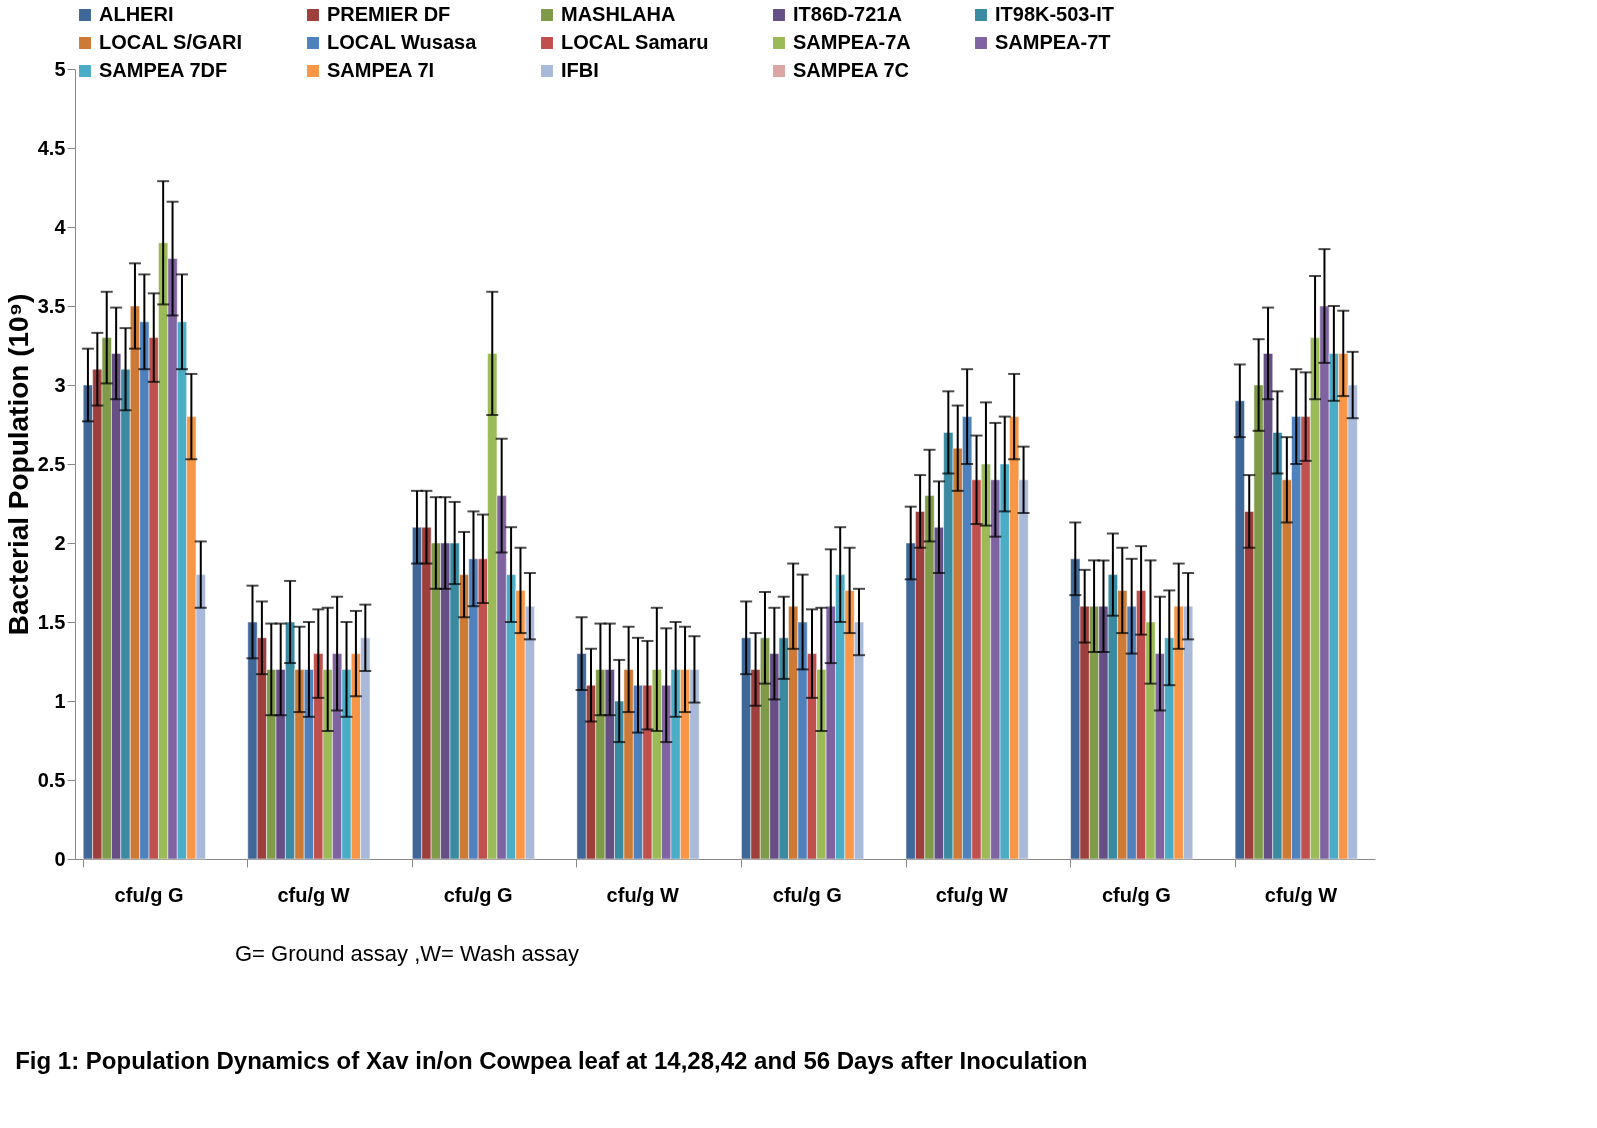 The image size is (1597, 1128). Describe the element at coordinates (580, 70) in the screenshot. I see `legend-label: IFBI` at that location.